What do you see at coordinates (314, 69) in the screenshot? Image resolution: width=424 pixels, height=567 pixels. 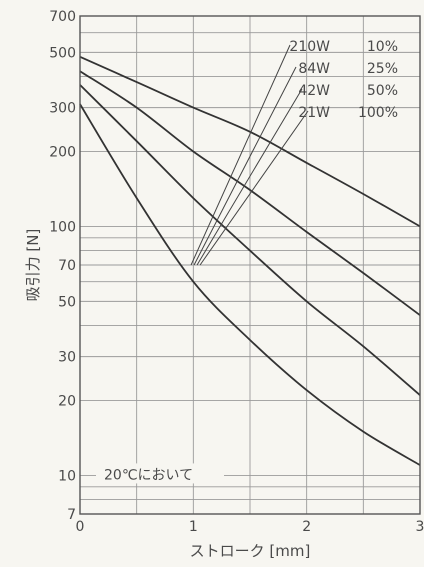 I see `legend-label: 84W` at bounding box center [314, 69].